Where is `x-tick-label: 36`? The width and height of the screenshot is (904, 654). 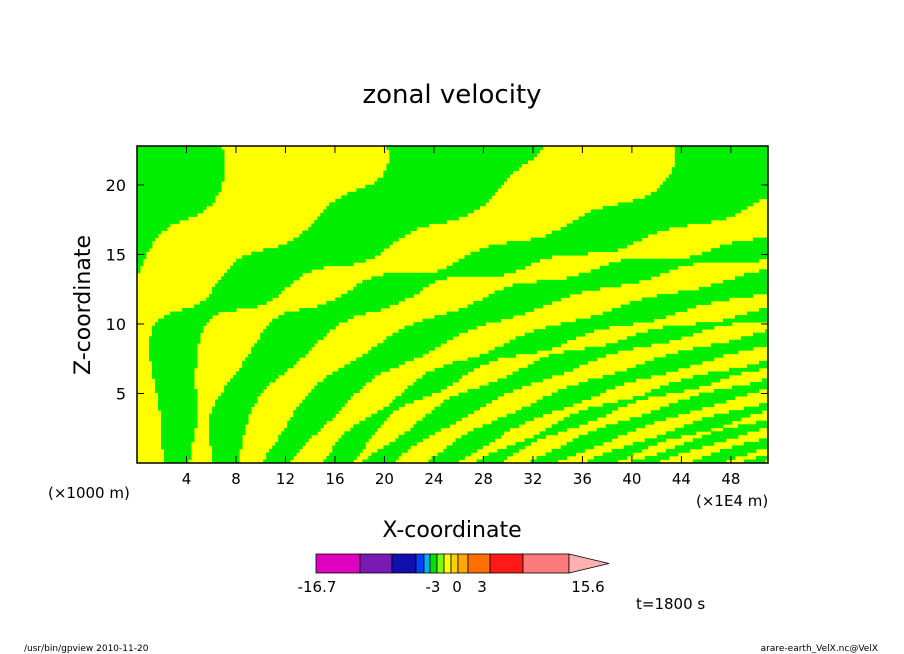 x-tick-label: 36 is located at coordinates (582, 479).